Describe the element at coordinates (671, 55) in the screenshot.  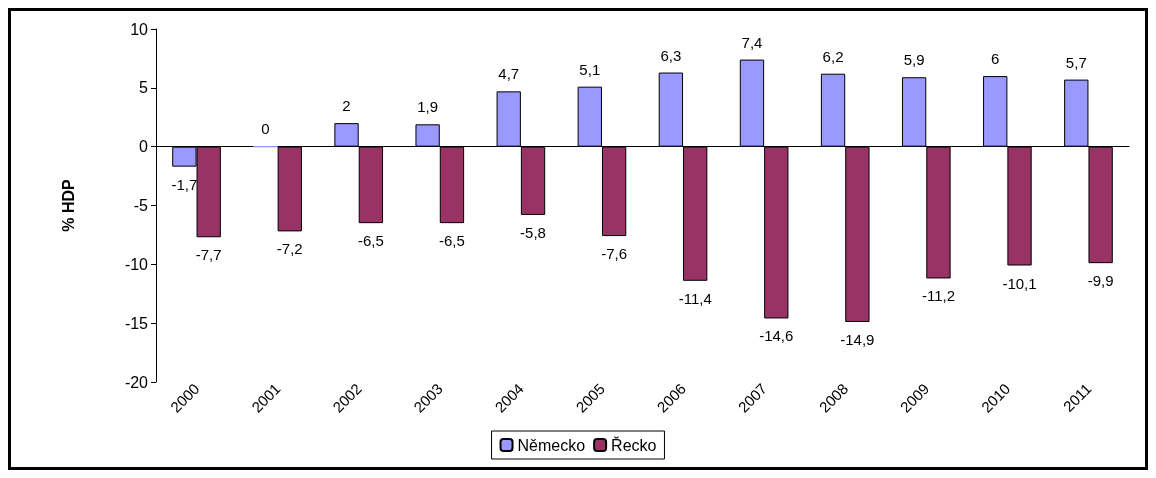
I see `data-label: 6,3` at that location.